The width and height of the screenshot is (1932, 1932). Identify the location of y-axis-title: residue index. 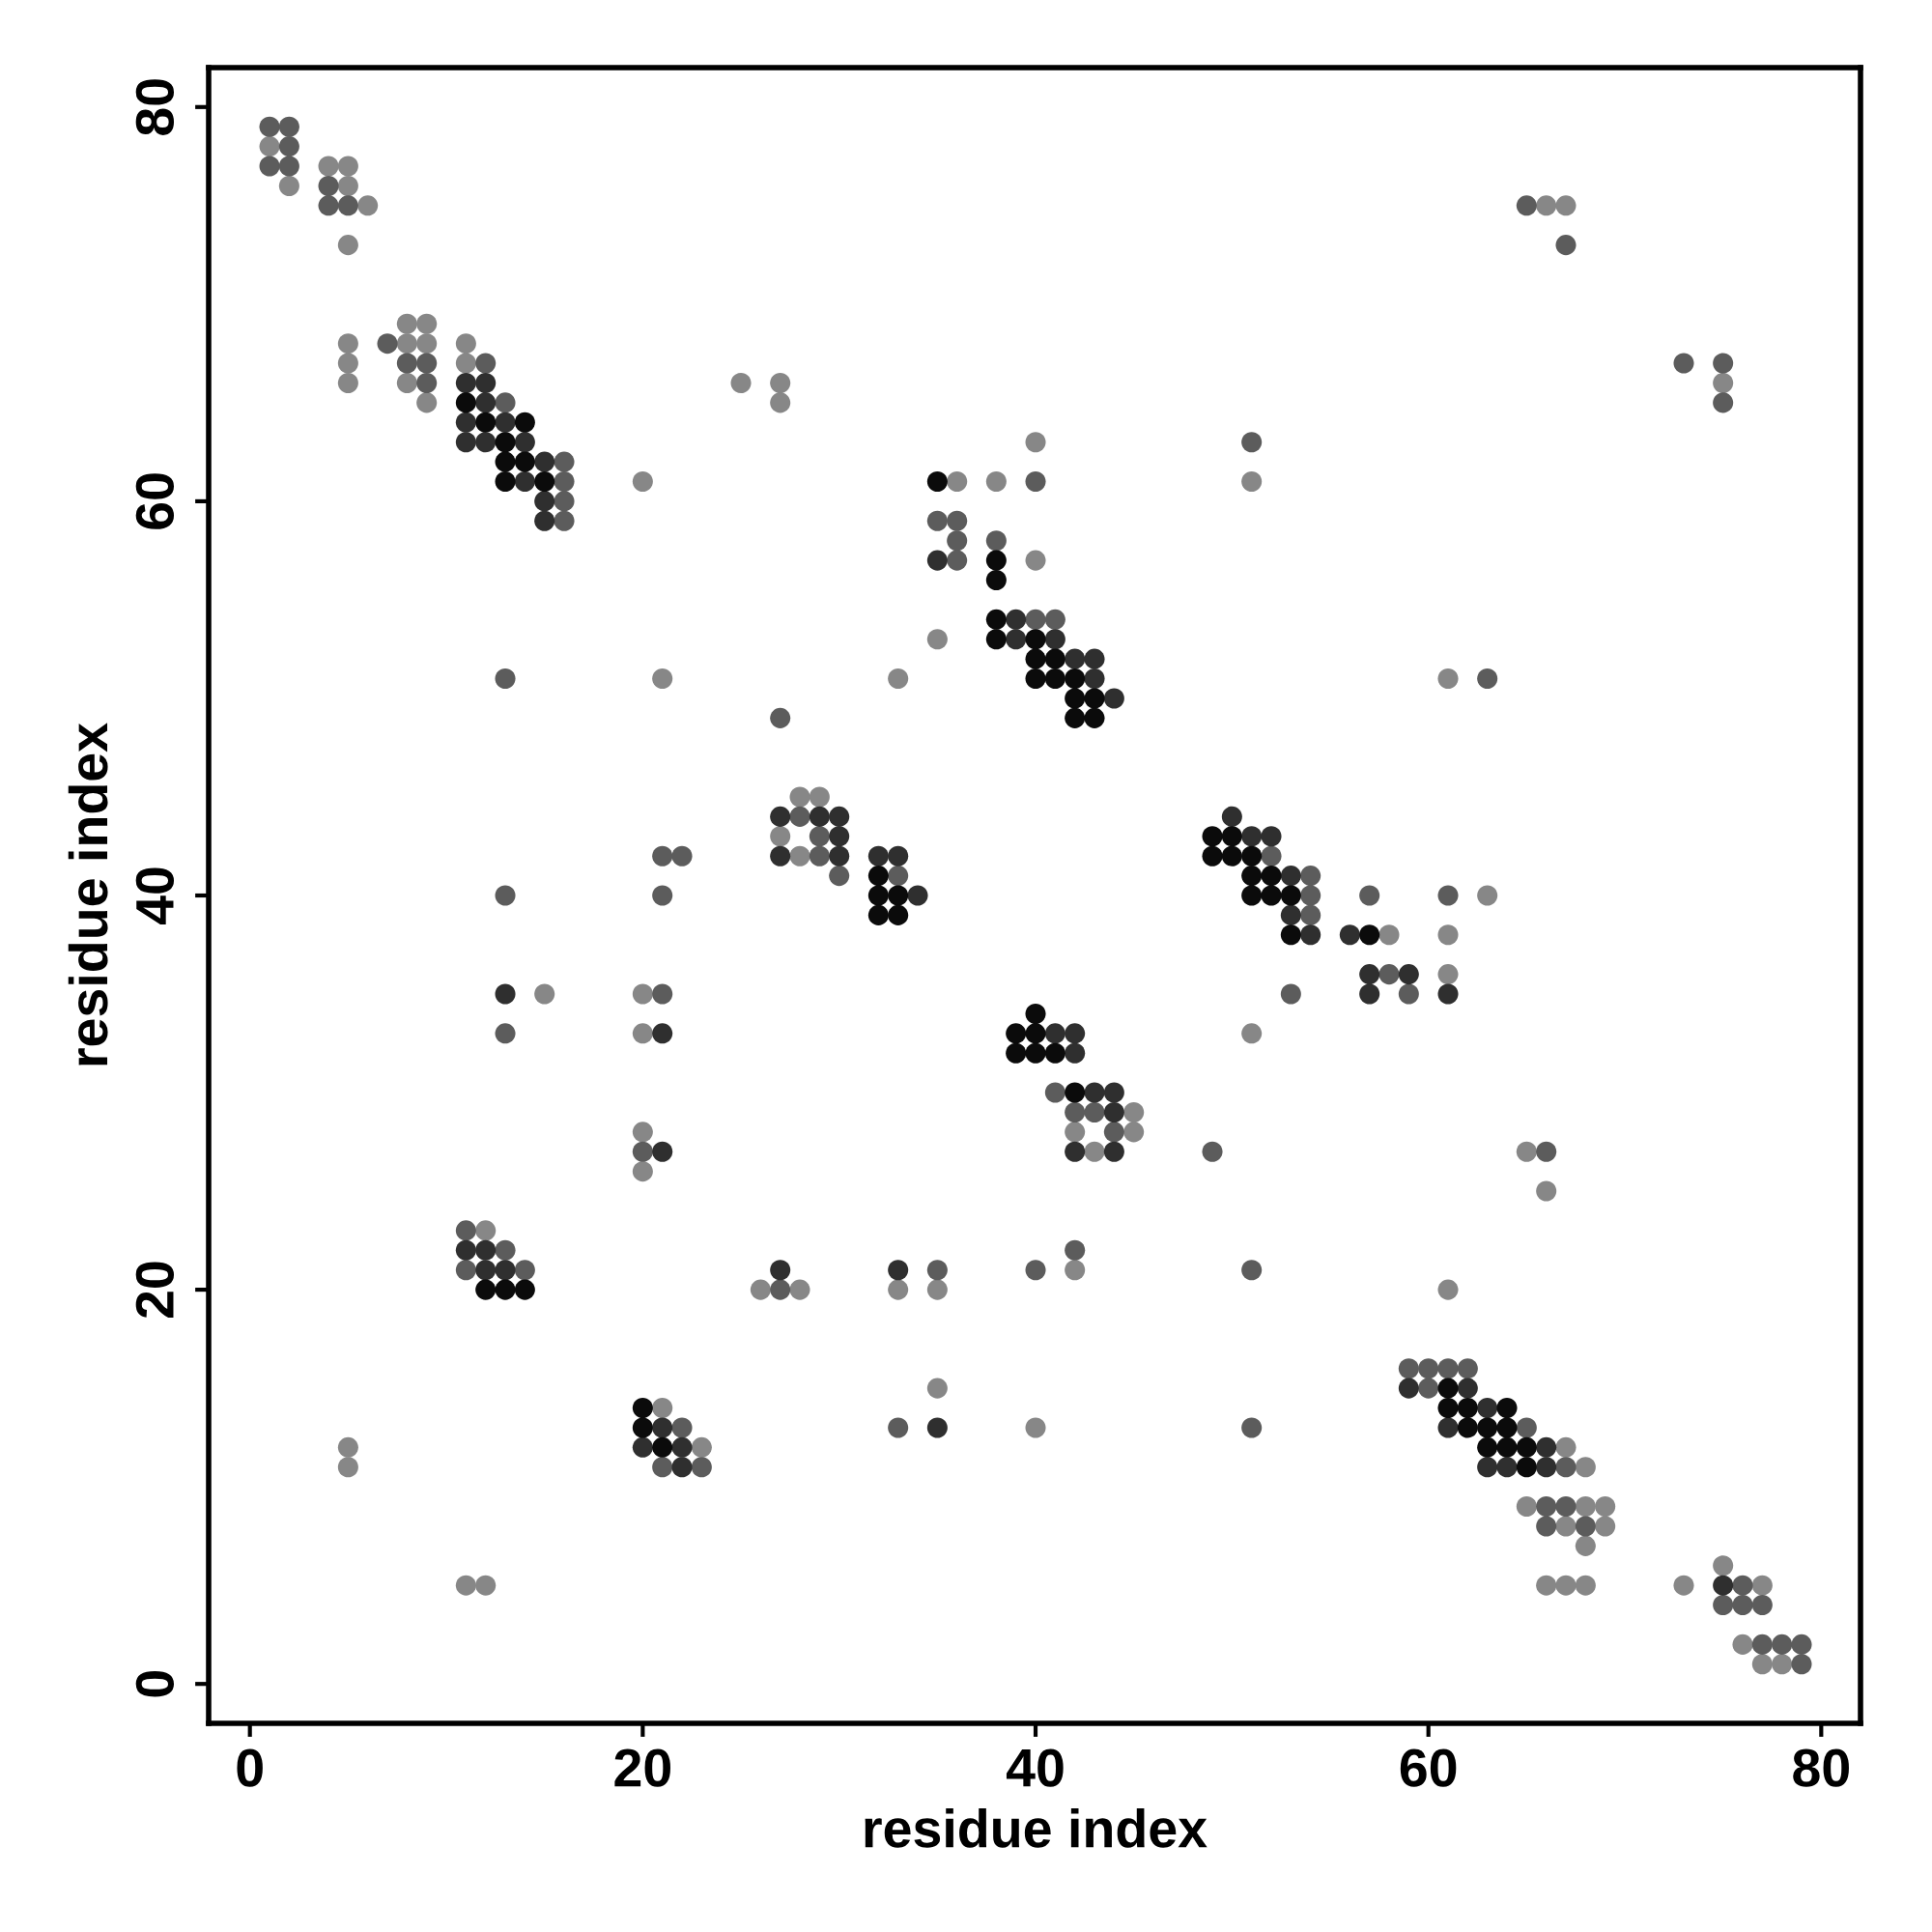
(88, 894).